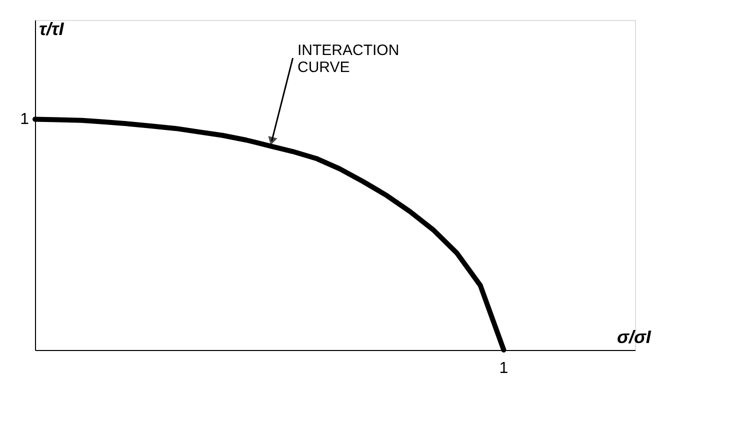 This screenshot has height=428, width=751. Describe the element at coordinates (349, 59) in the screenshot. I see `text: INTERACTION CURVE` at that location.